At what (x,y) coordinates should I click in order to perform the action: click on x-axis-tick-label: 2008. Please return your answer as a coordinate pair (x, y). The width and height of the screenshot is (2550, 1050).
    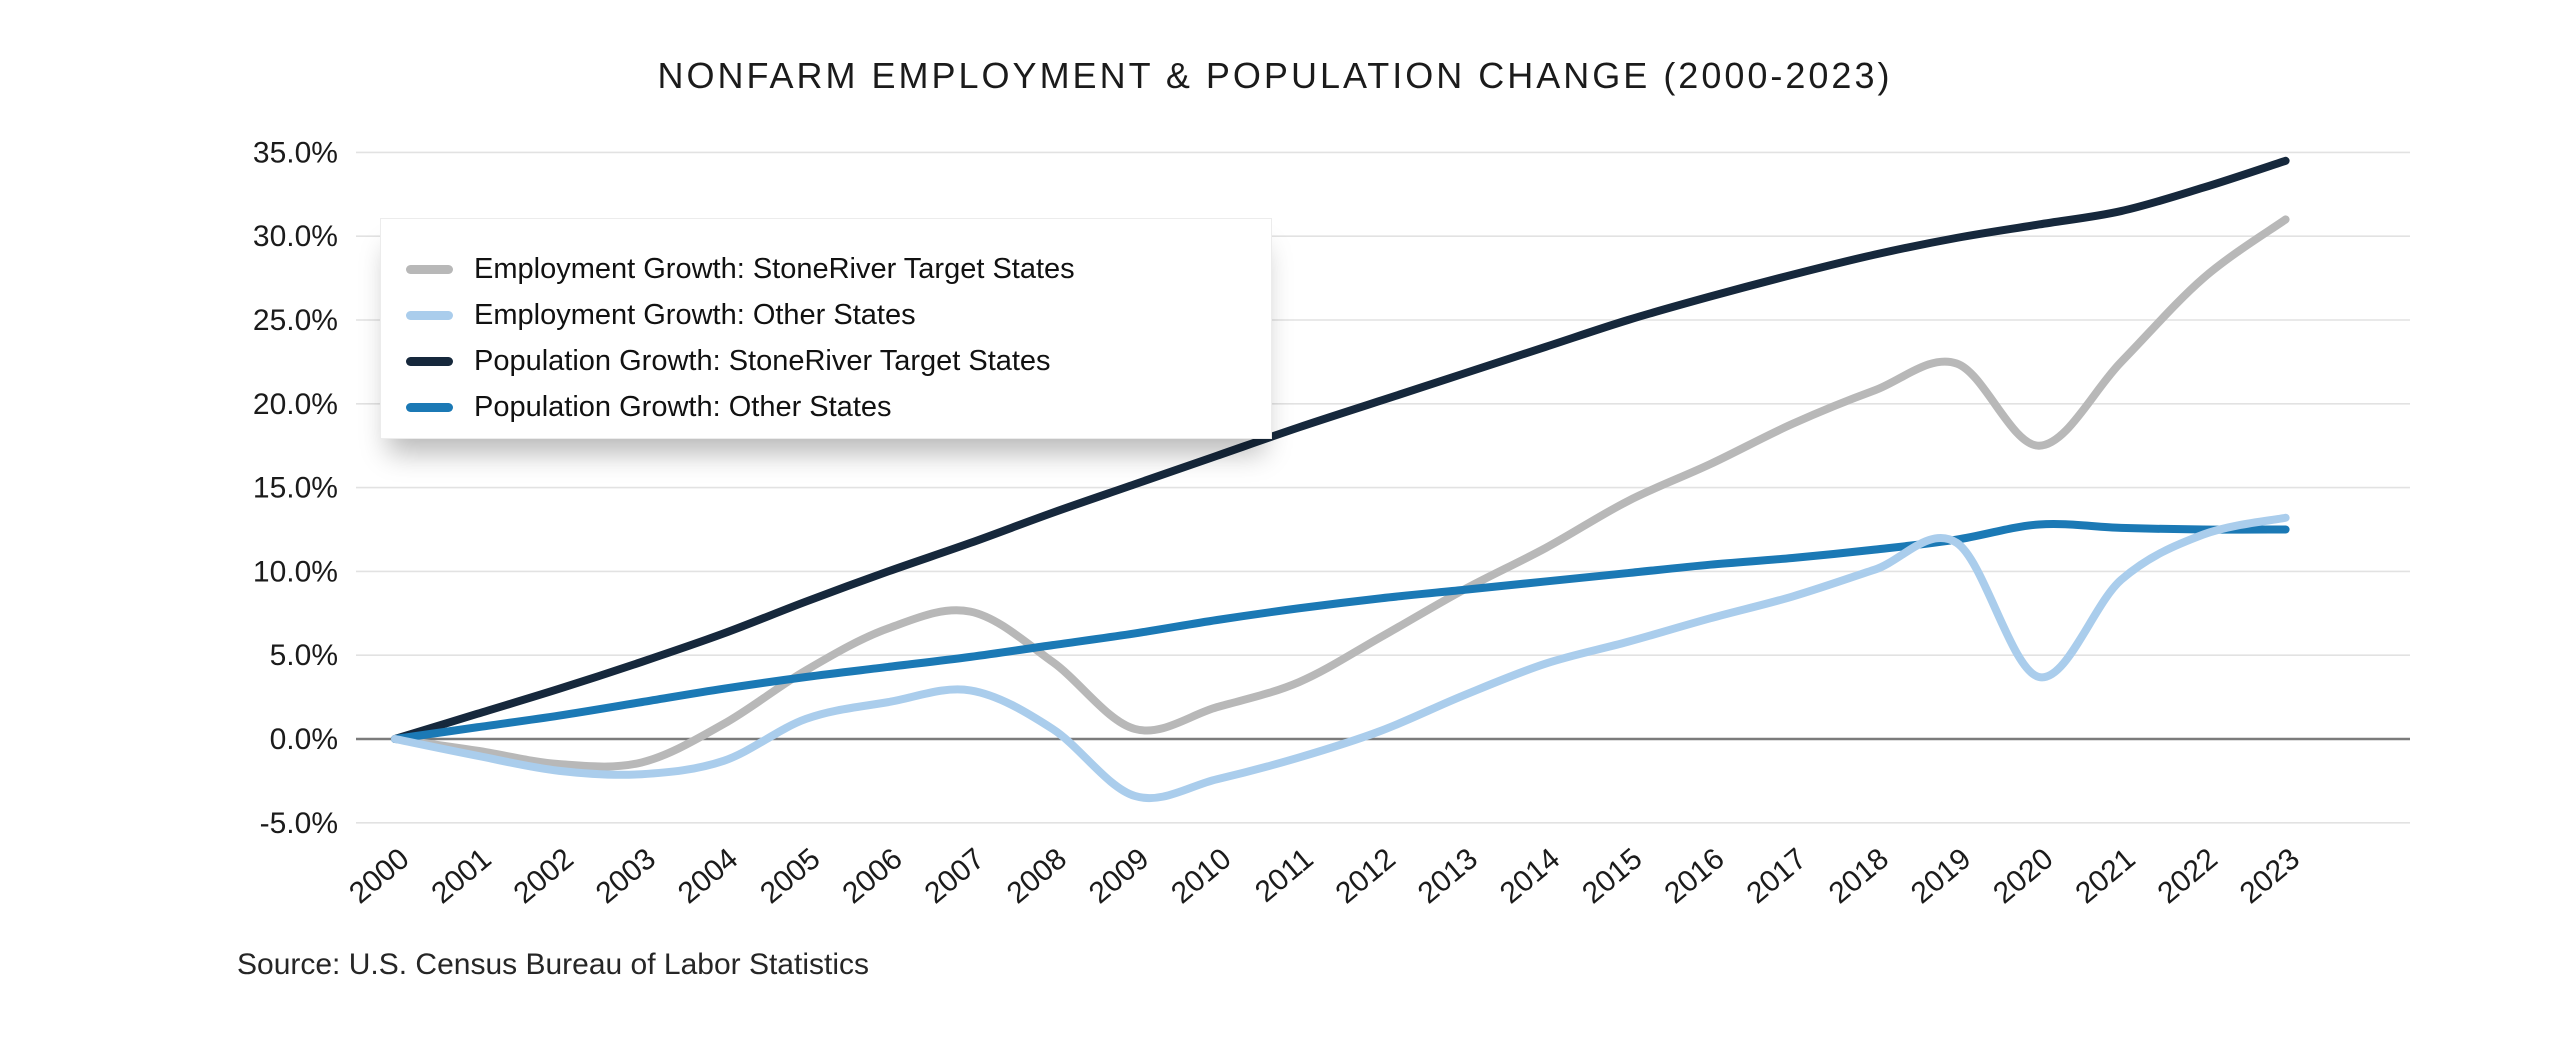
    Looking at the image, I should click on (1037, 876).